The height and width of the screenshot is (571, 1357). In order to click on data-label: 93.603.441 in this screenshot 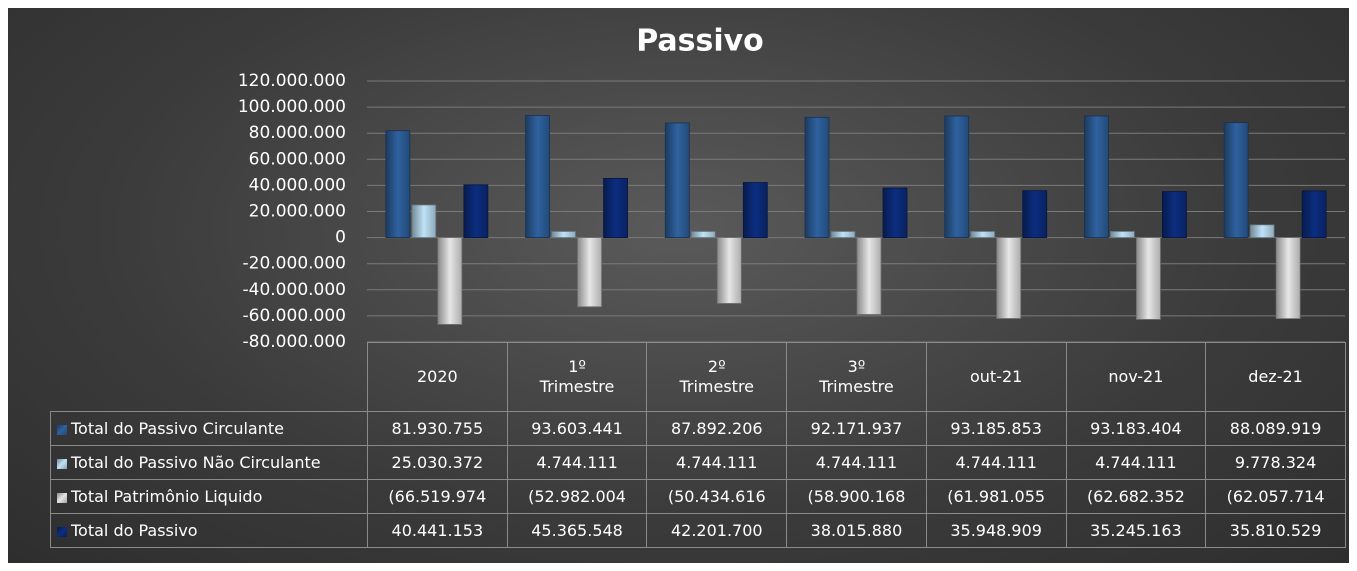, I will do `click(577, 428)`.